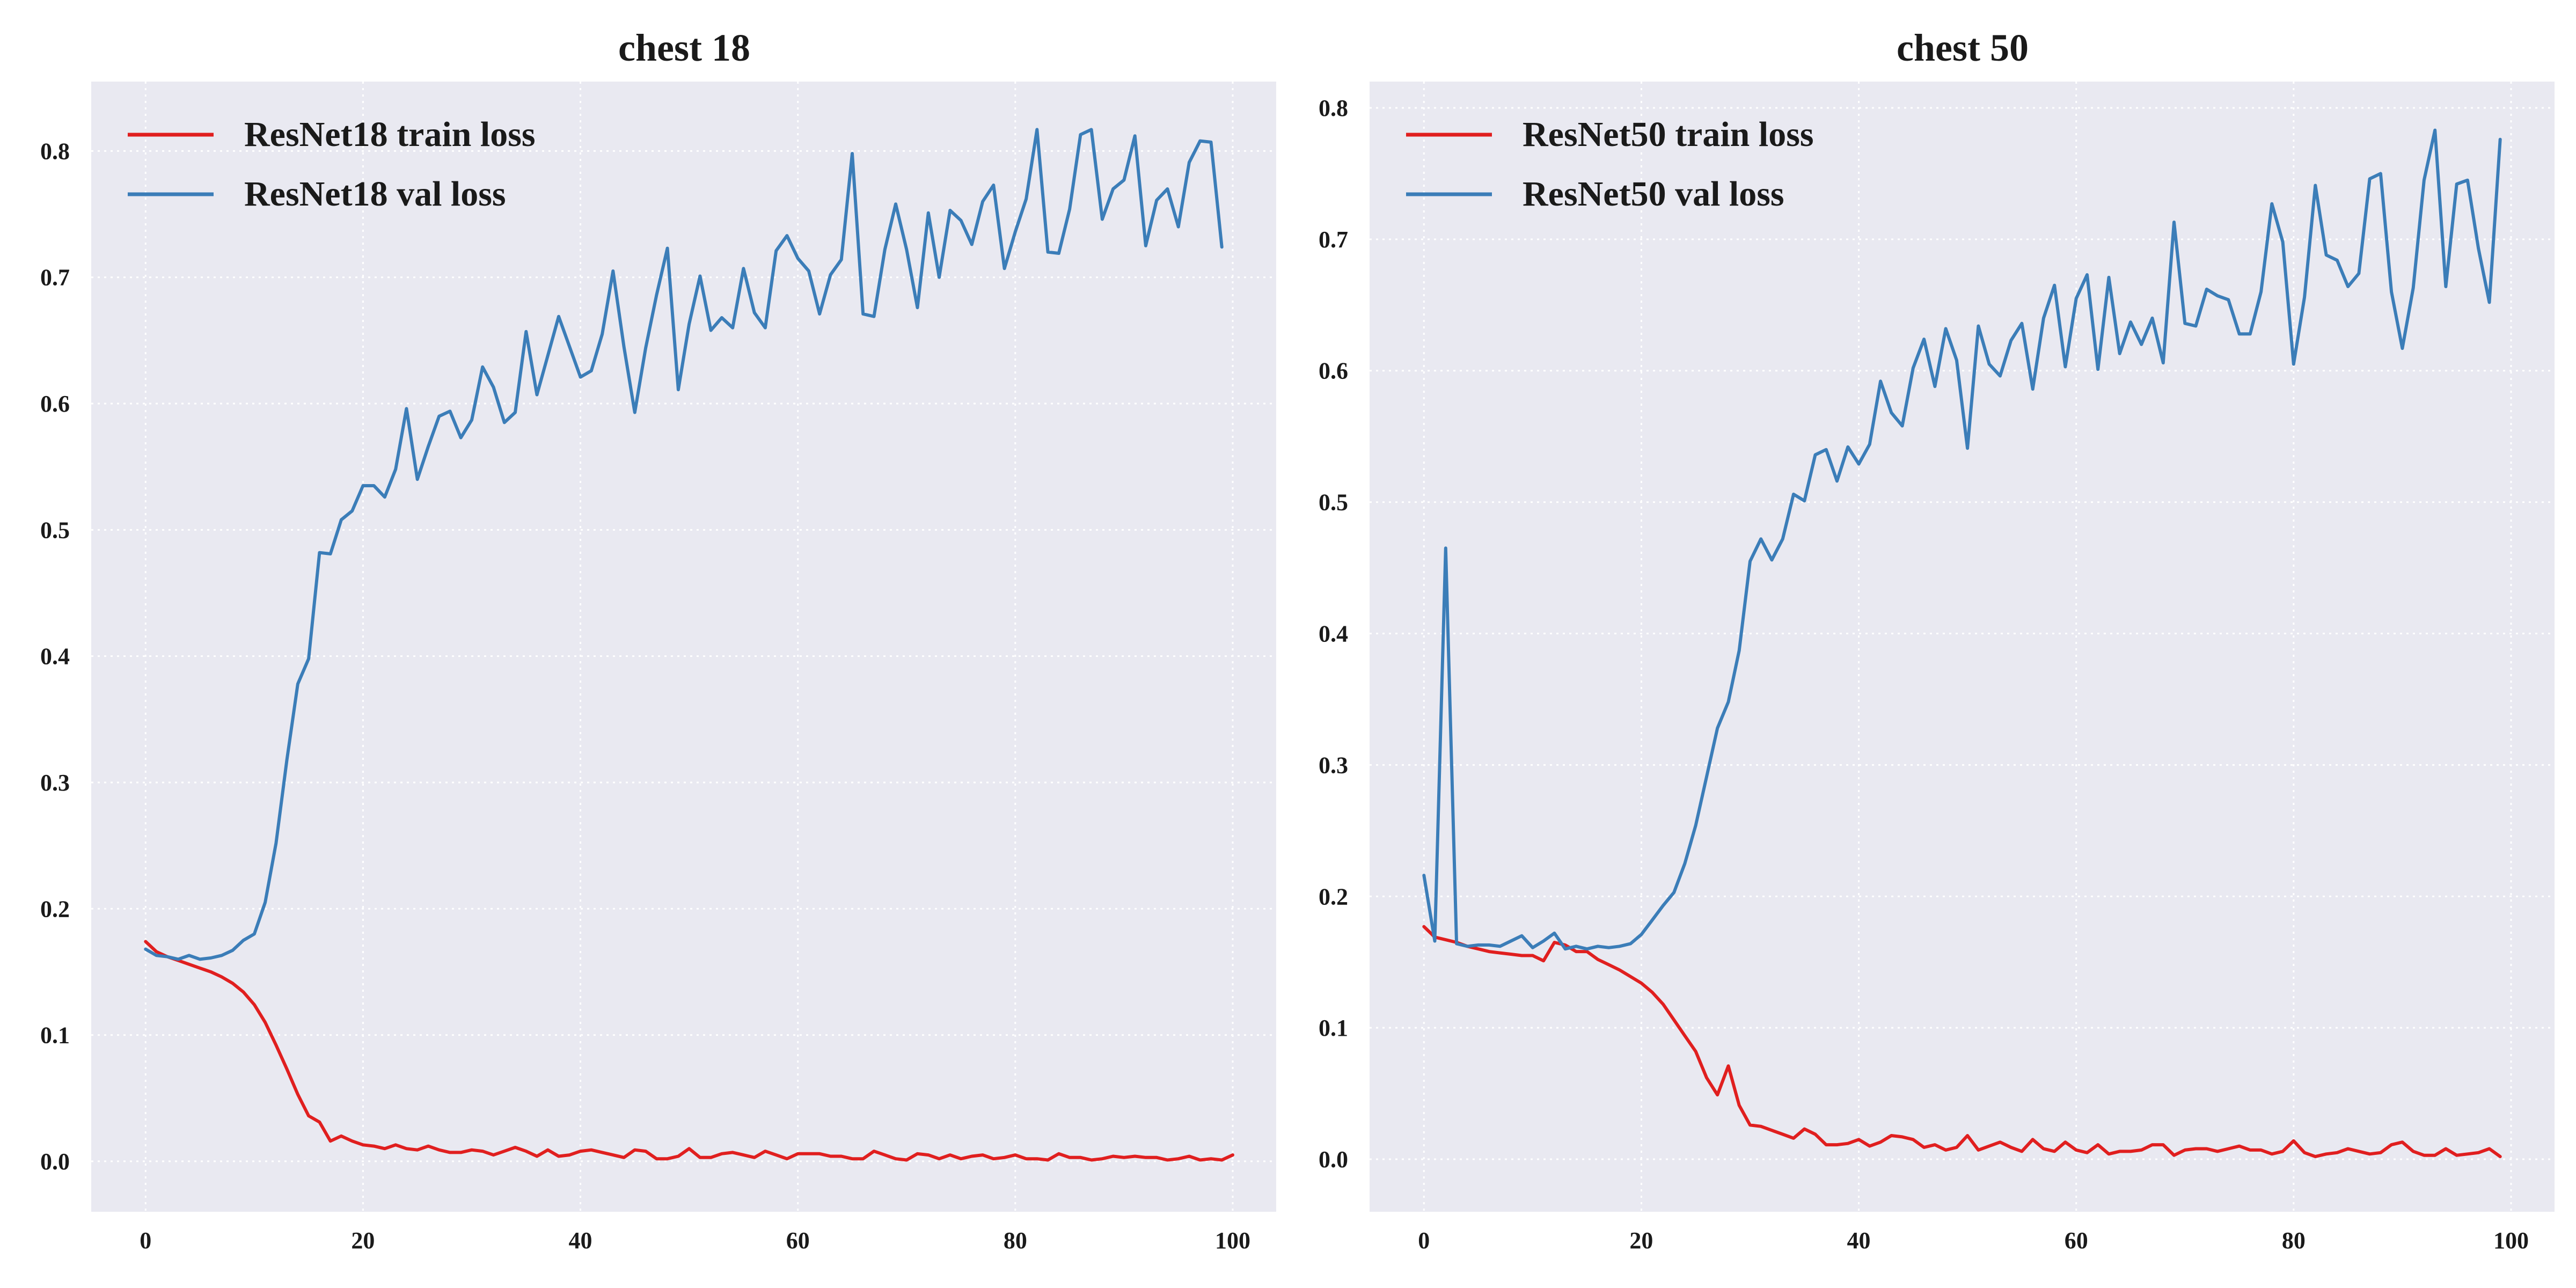 This screenshot has height=1288, width=2576. What do you see at coordinates (390, 134) in the screenshot?
I see `legend-label-train-loss: ResNet18 train loss` at bounding box center [390, 134].